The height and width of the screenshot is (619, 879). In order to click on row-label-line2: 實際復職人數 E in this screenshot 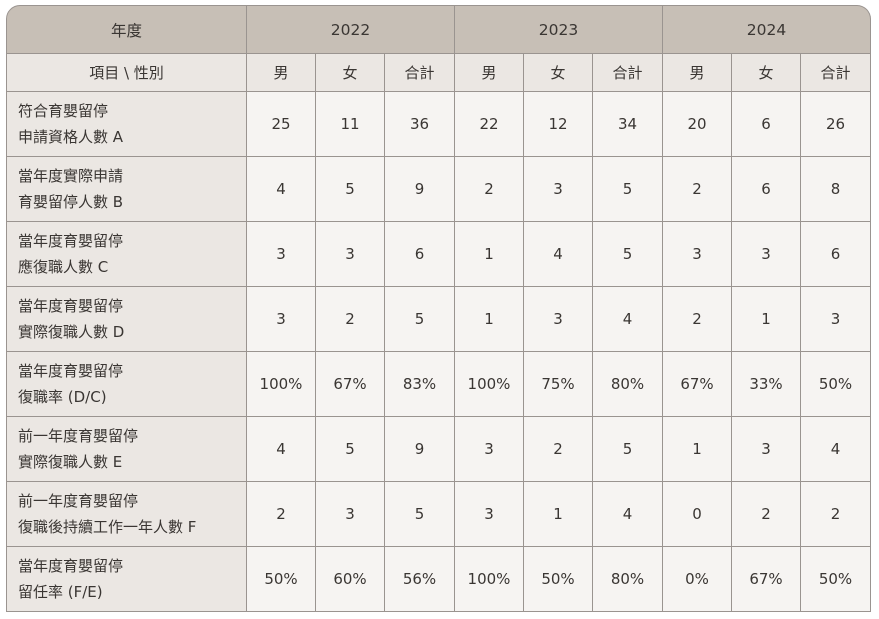, I will do `click(70, 462)`.